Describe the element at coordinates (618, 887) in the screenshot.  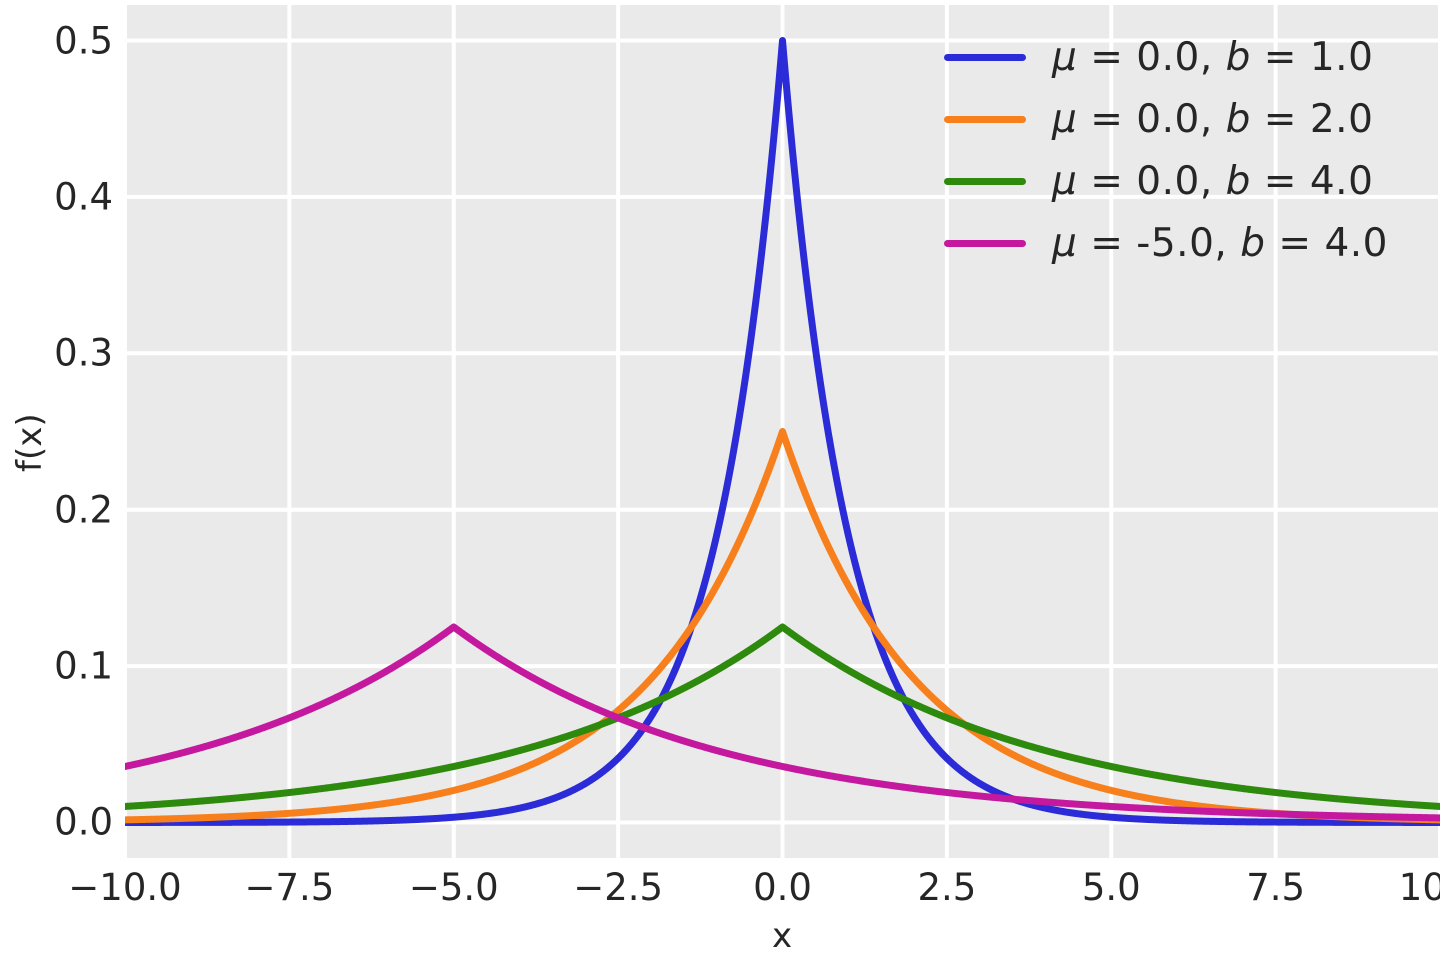
I see `x-tick-label: −2.5` at that location.